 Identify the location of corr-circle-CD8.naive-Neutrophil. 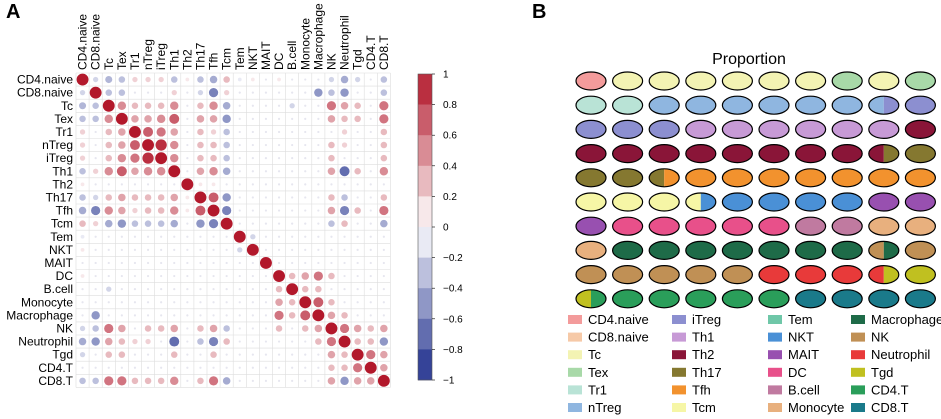
(344, 92).